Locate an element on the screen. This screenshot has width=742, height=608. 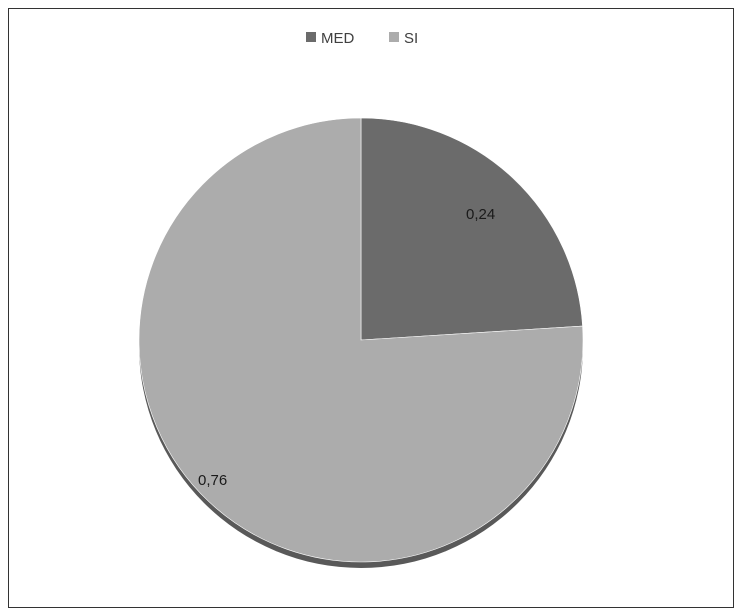
chart-legend: MED SI is located at coordinates (362, 38).